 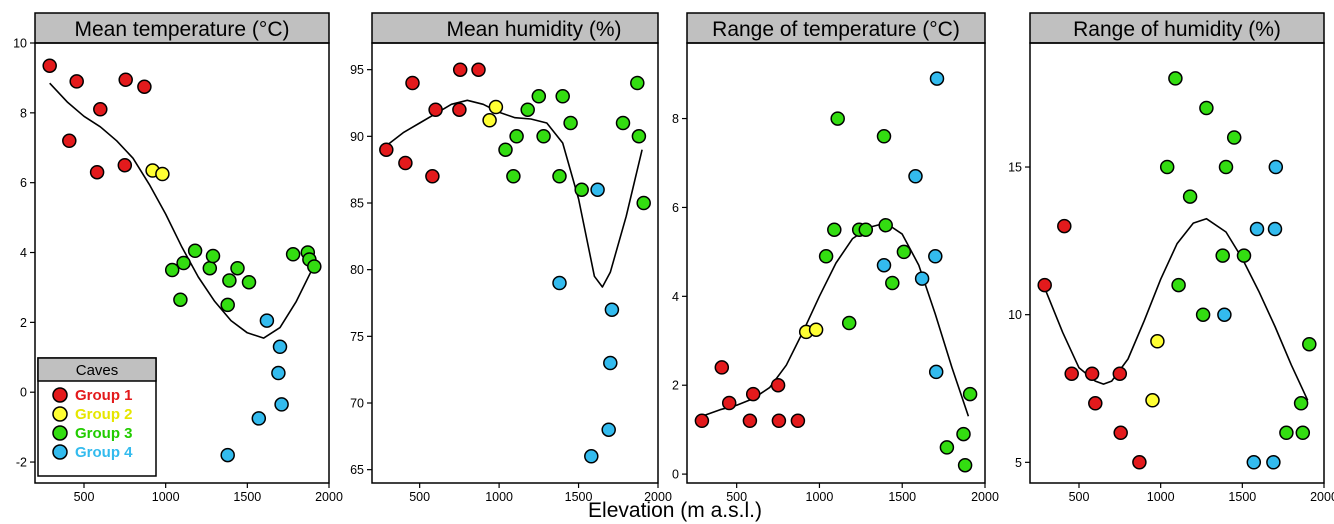 I want to click on legend-entry-group-3: Group 3, so click(x=92, y=433).